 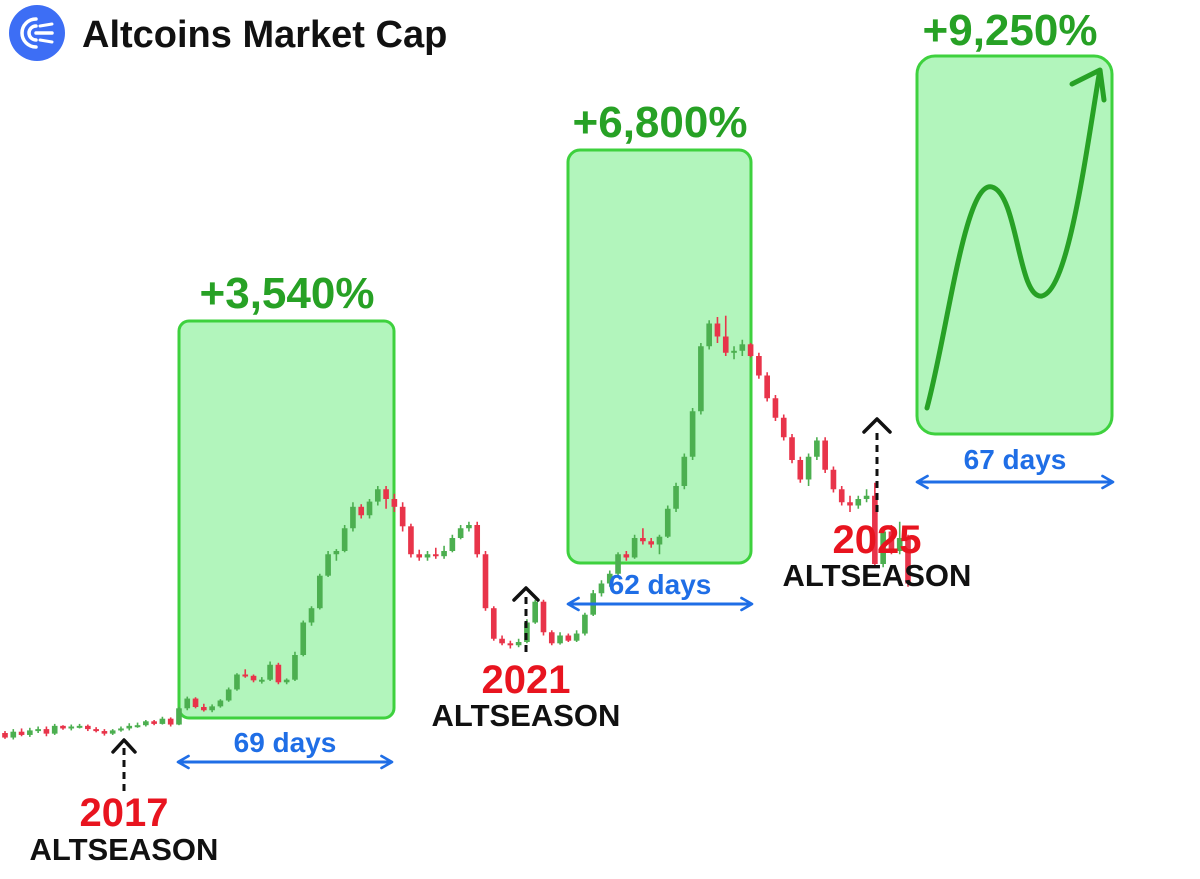 What do you see at coordinates (660, 590) in the screenshot?
I see `duration-2021: 62 days` at bounding box center [660, 590].